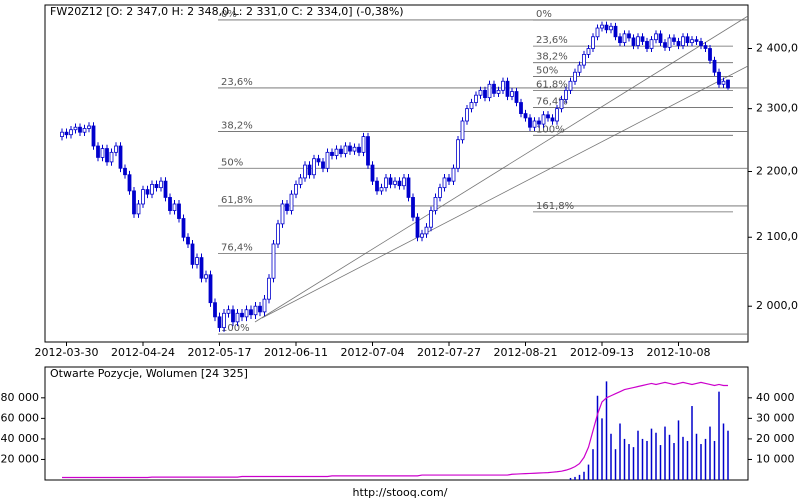 The image size is (800, 500). Describe the element at coordinates (20, 397) in the screenshot. I see `y-tick-label: 80 000` at that location.